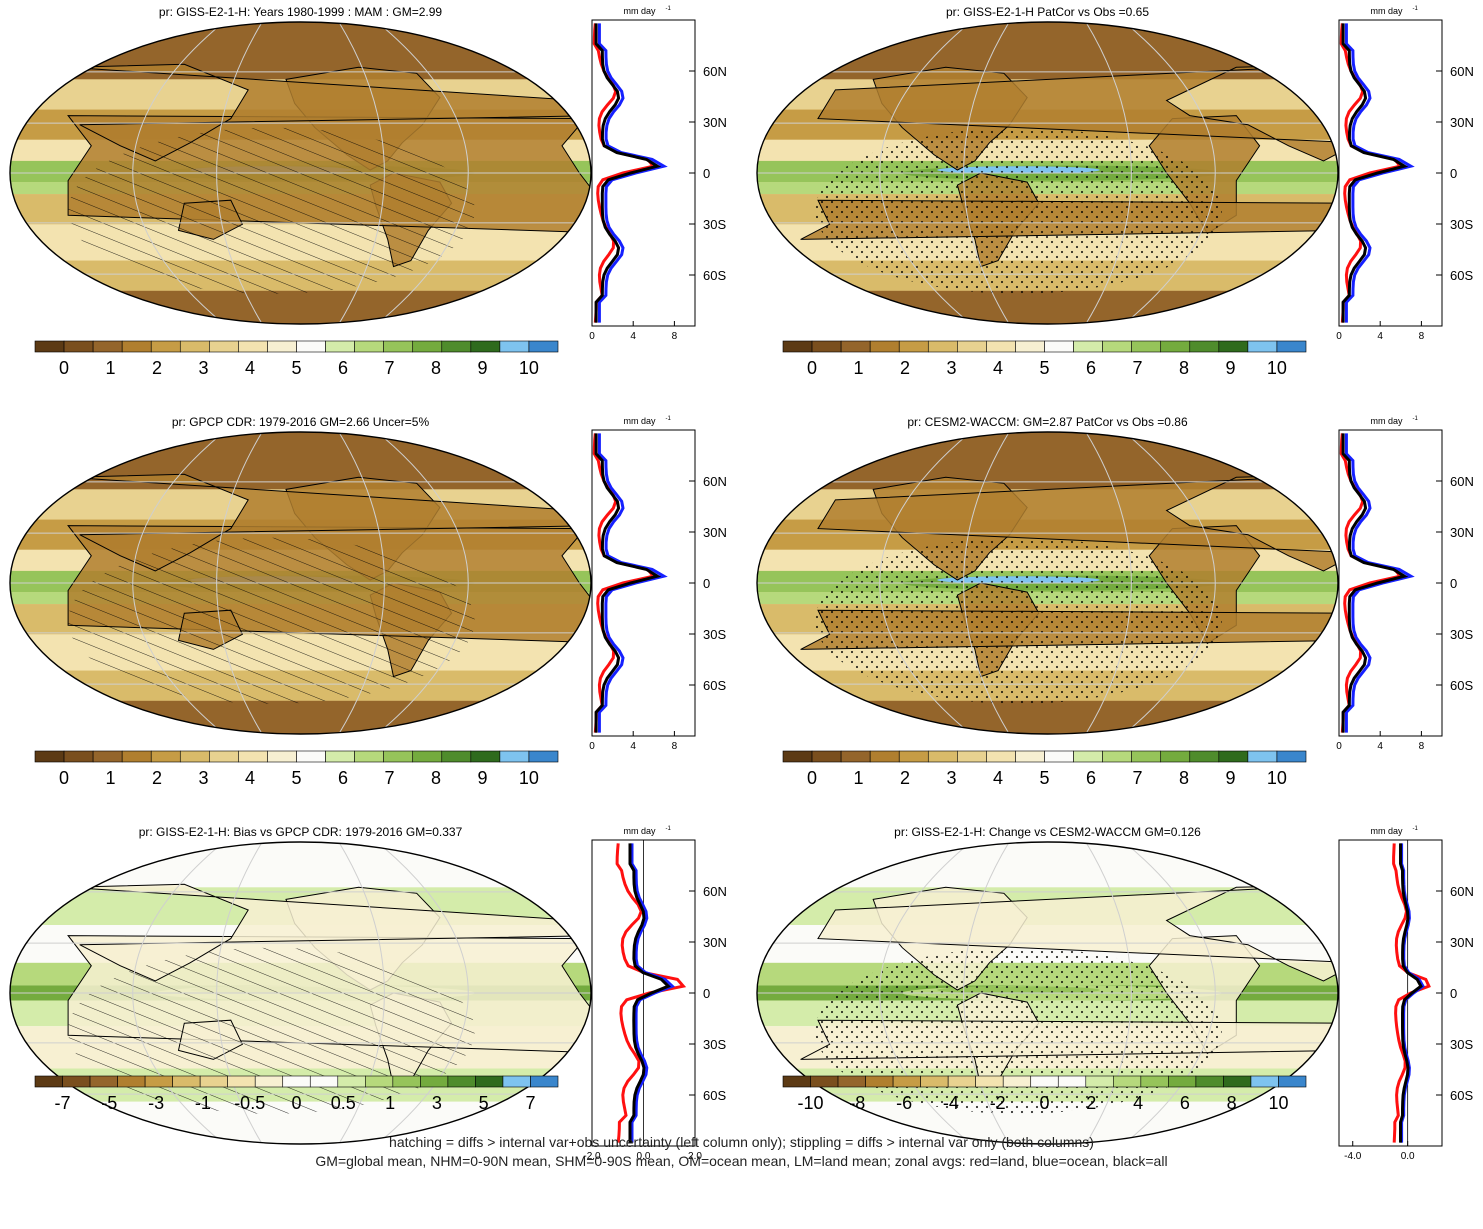  What do you see at coordinates (904, 1103) in the screenshot?
I see `colorbar-tick-label: -6` at bounding box center [904, 1103].